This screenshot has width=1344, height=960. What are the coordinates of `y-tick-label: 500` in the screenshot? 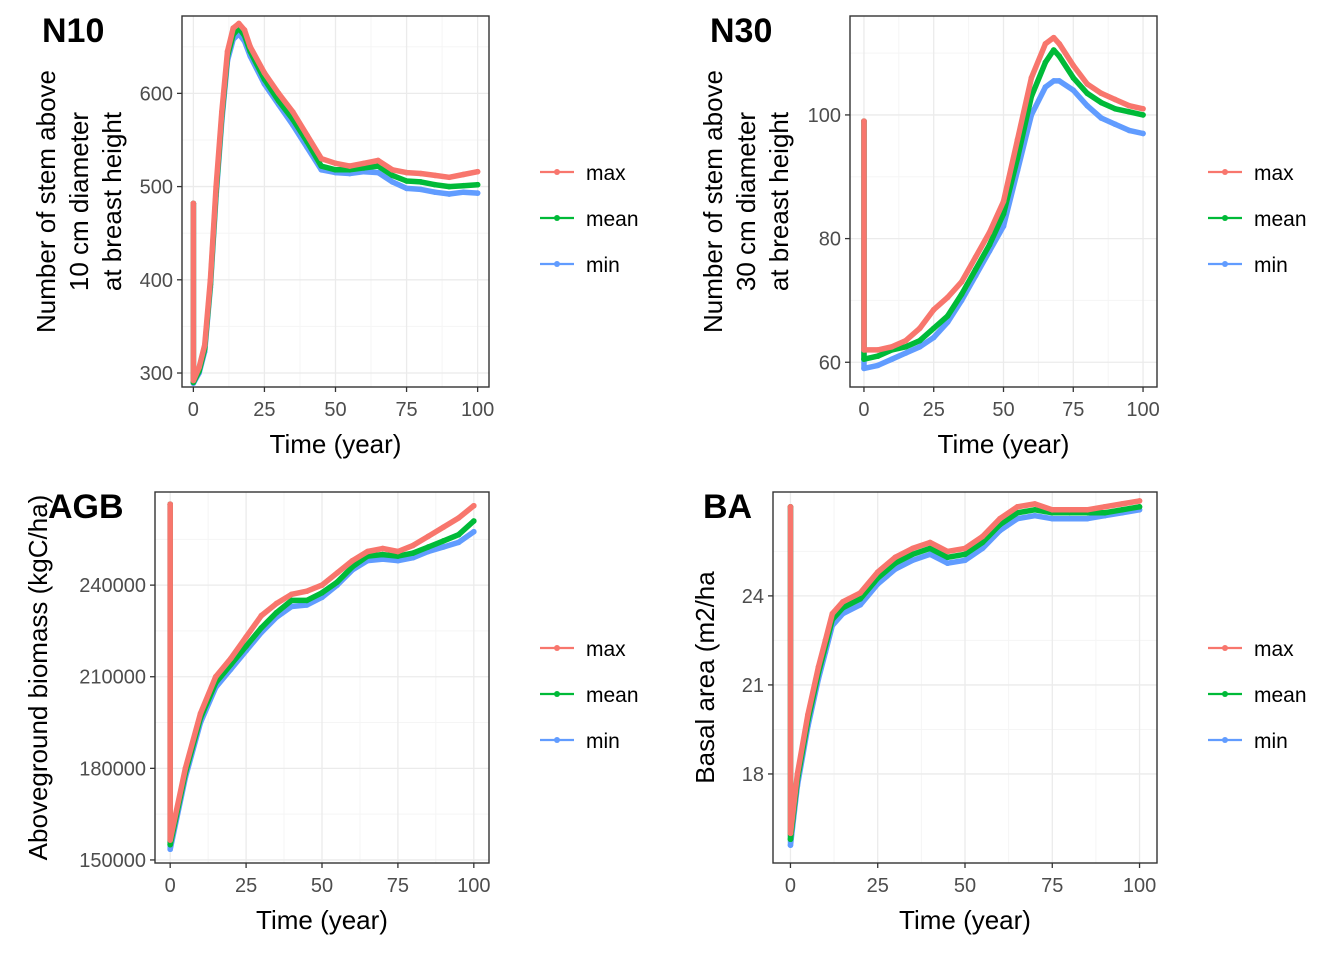 It's located at (156, 188).